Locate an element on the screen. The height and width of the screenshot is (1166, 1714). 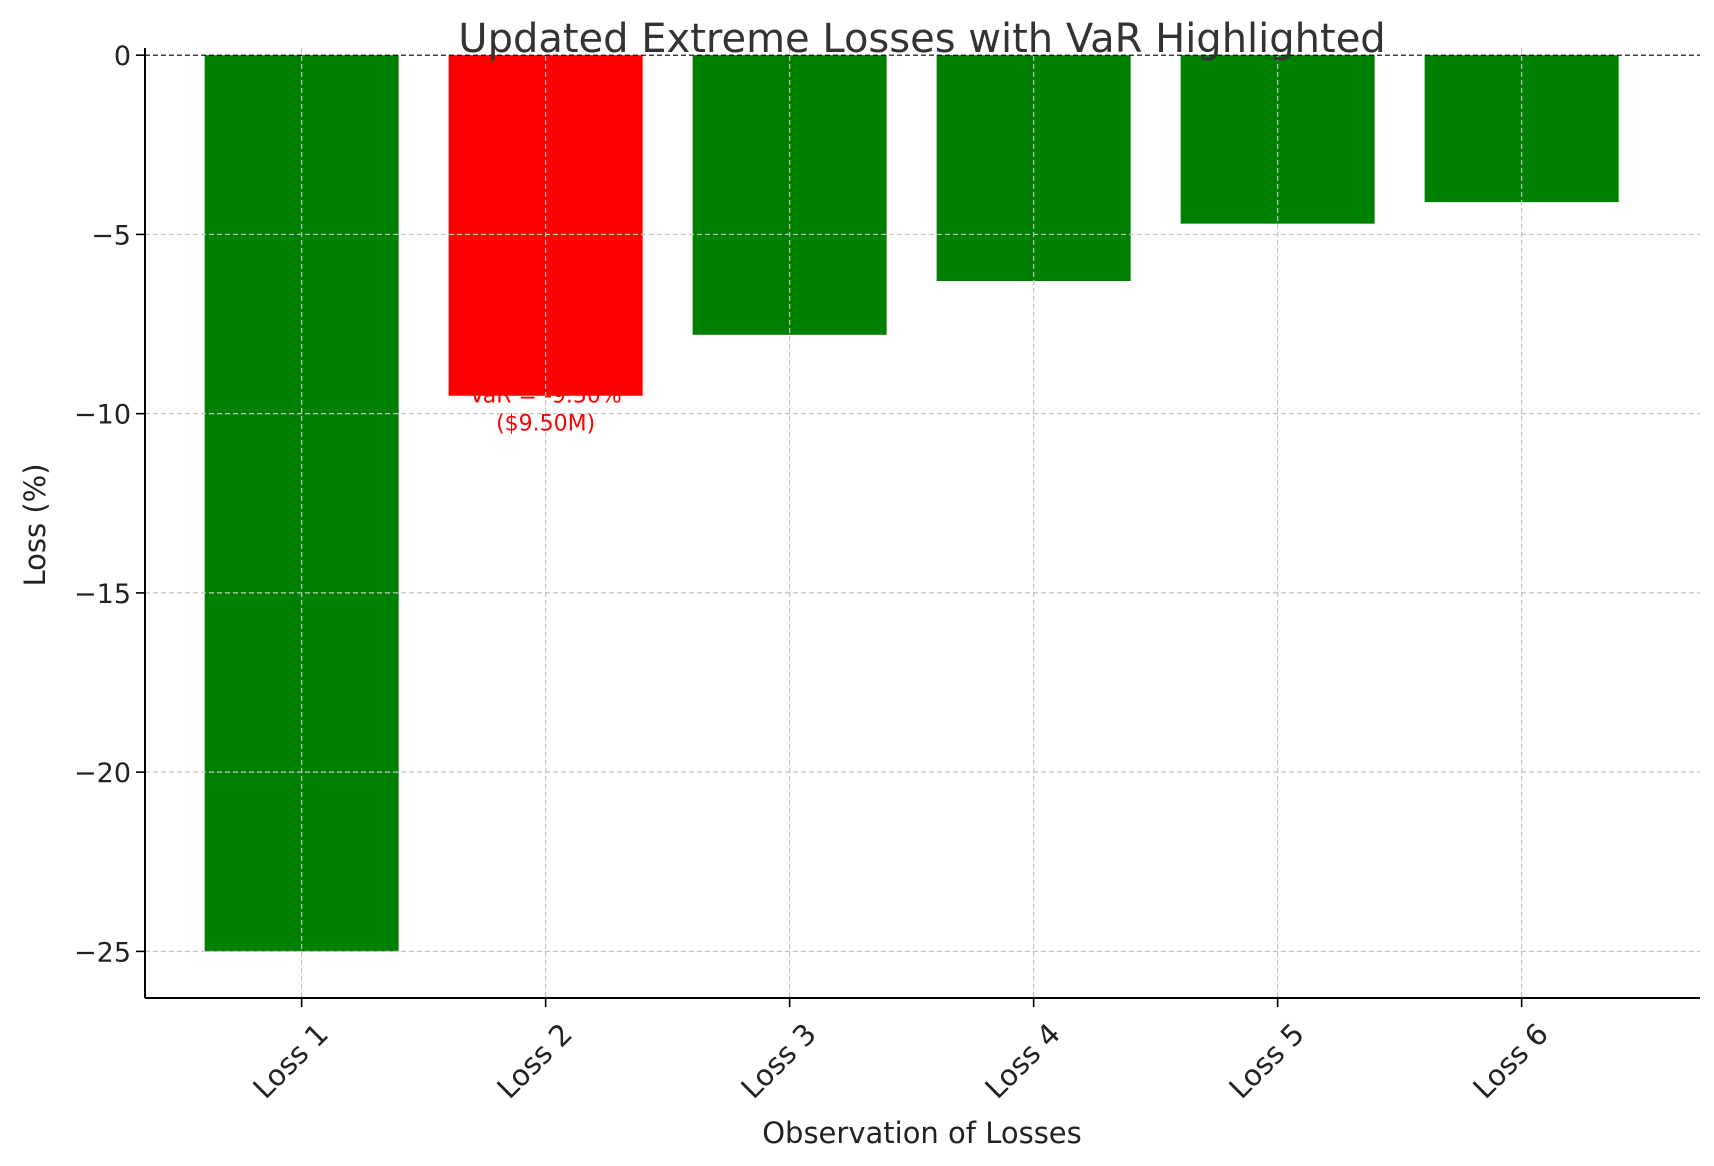
y-tick-label: −15 is located at coordinates (102, 594).